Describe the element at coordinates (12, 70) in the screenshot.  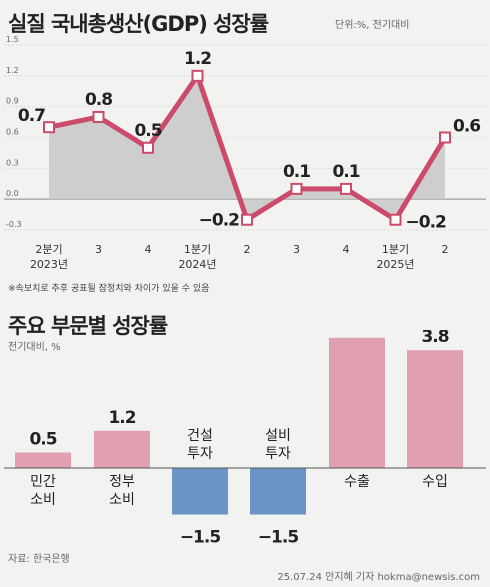
I see `y-tick-label: 1.2` at that location.